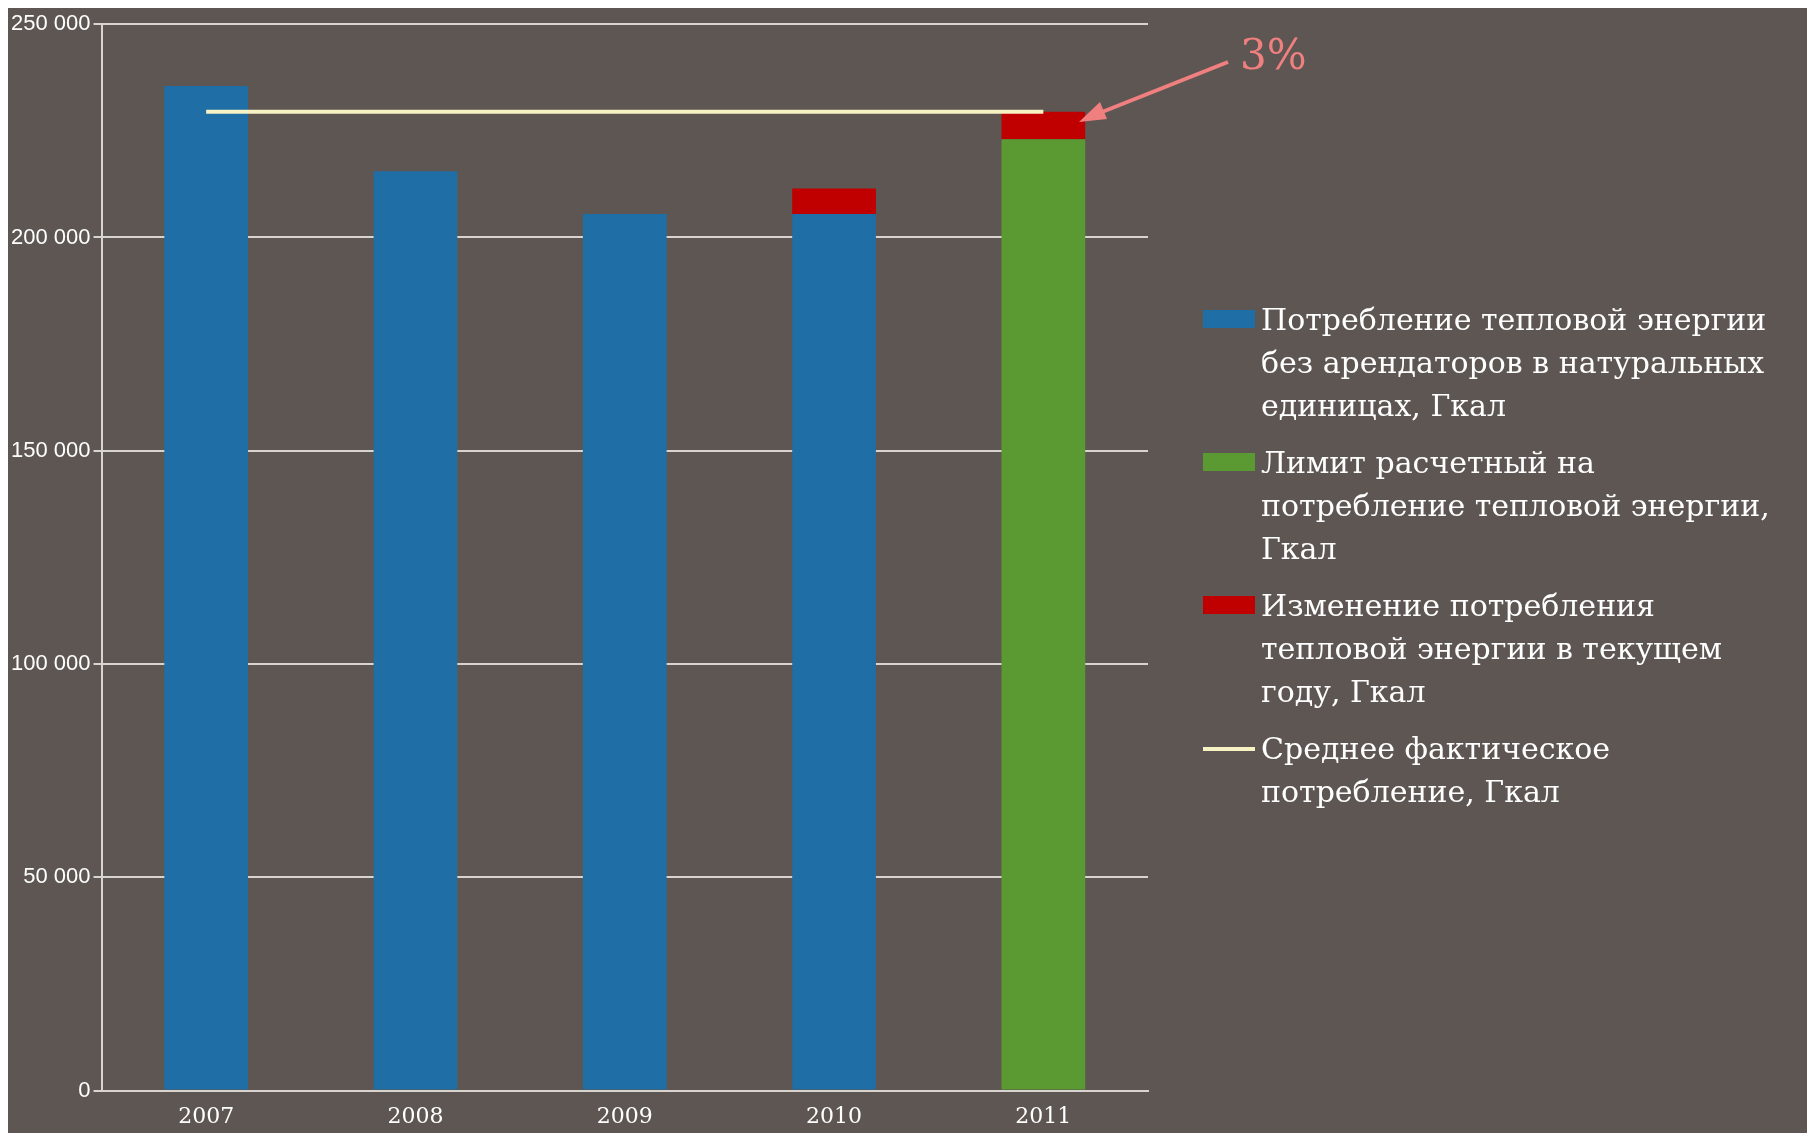 The image size is (1815, 1141). What do you see at coordinates (1492, 649) in the screenshot?
I see `legend-label: Изменение потребления тепловой энергии в текущем году, Гкал` at bounding box center [1492, 649].